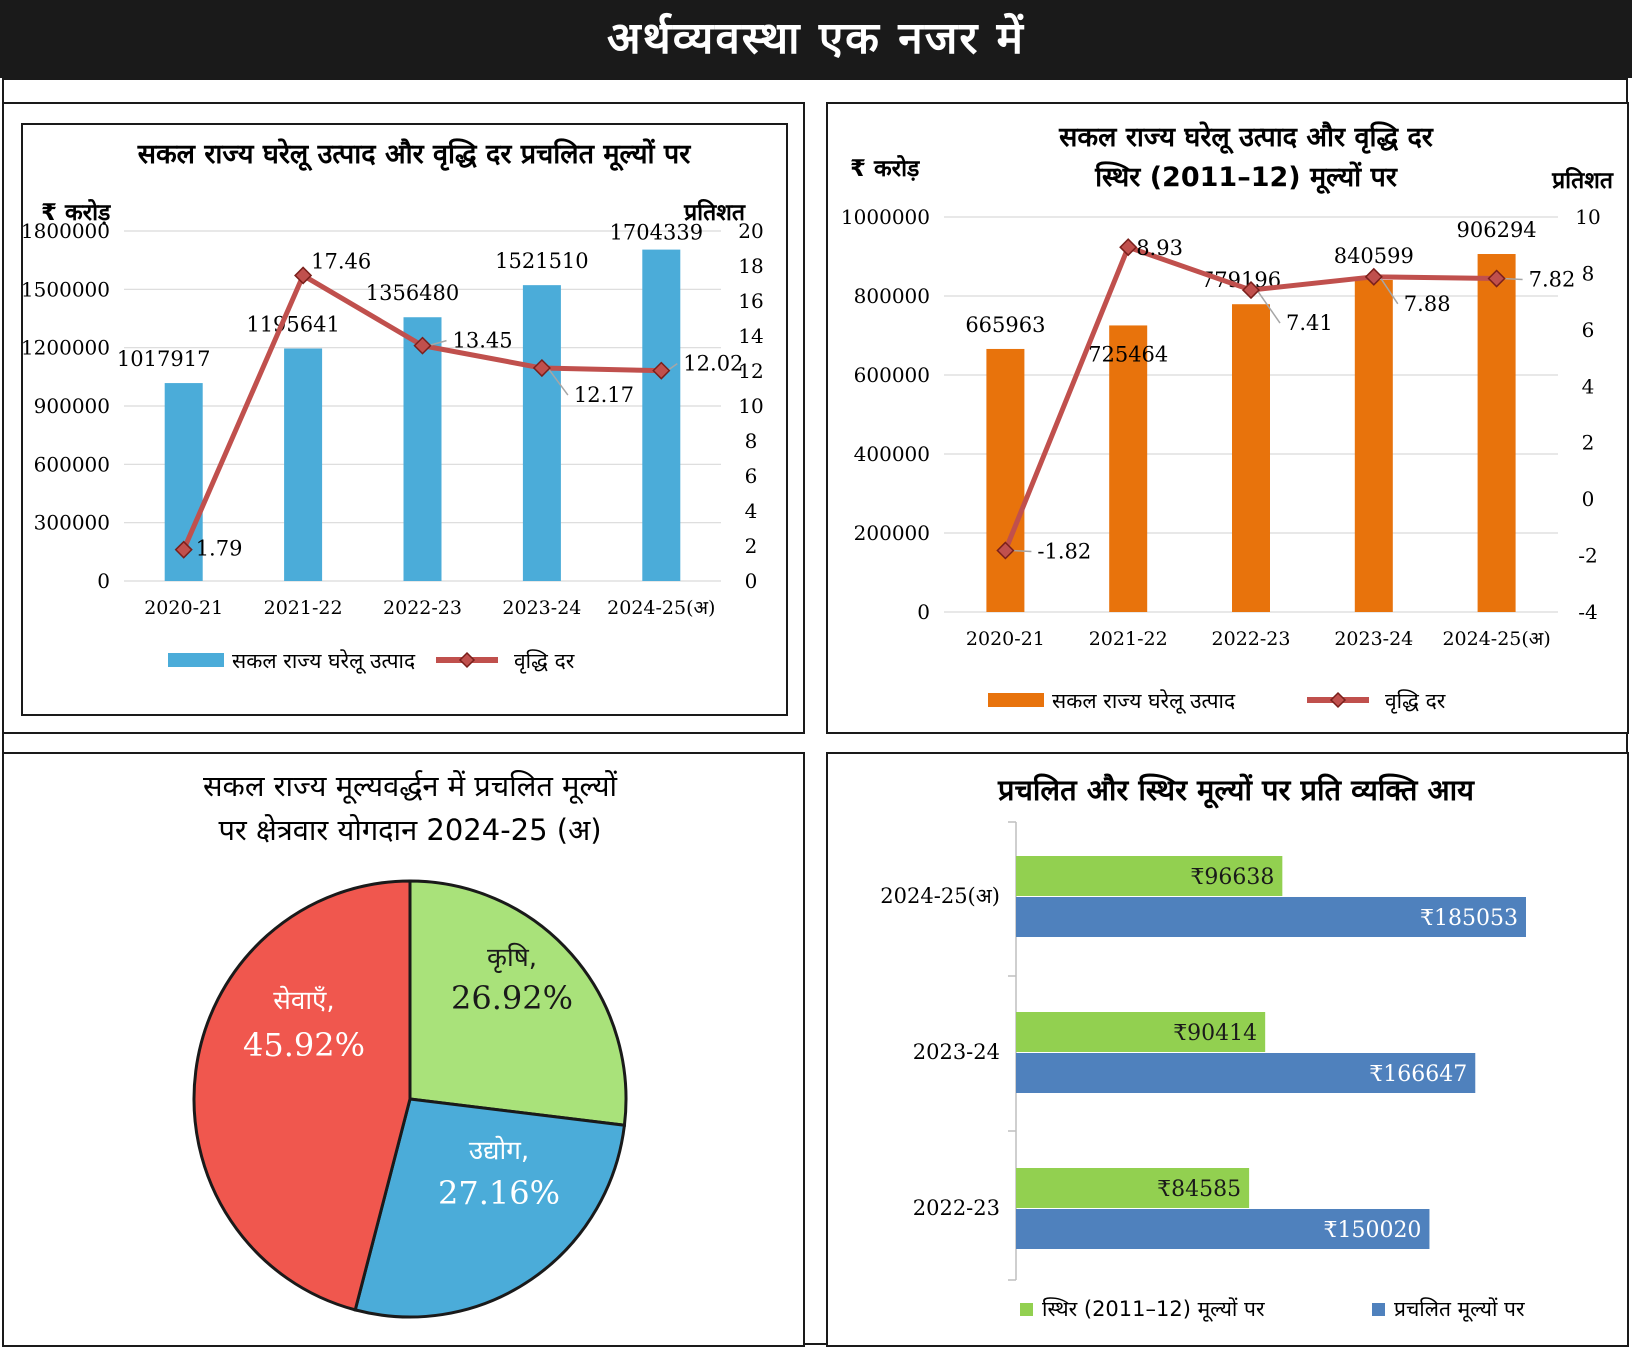 The width and height of the screenshot is (1632, 1347). What do you see at coordinates (892, 454) in the screenshot?
I see `gsdp-constant-left-tick-label: 400000` at bounding box center [892, 454].